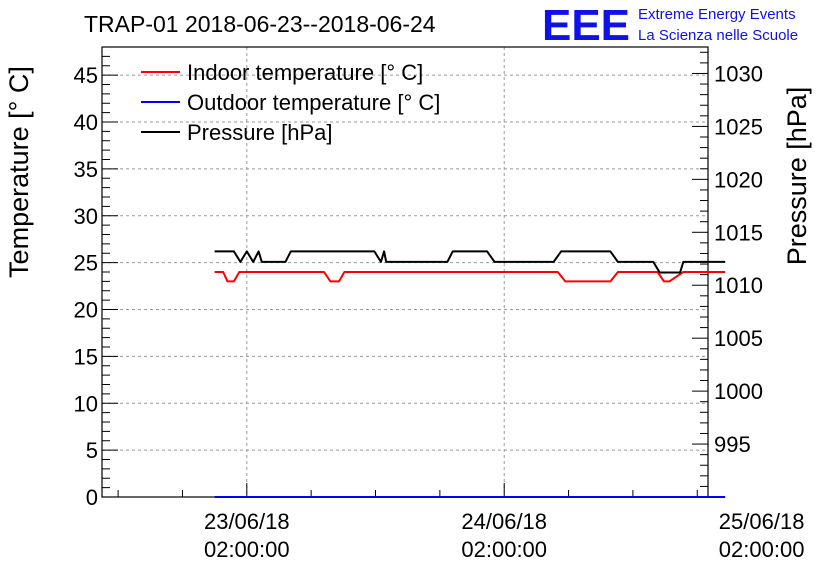 The width and height of the screenshot is (836, 572). What do you see at coordinates (738, 391) in the screenshot?
I see `y2-tick-label-1: 1000` at bounding box center [738, 391].